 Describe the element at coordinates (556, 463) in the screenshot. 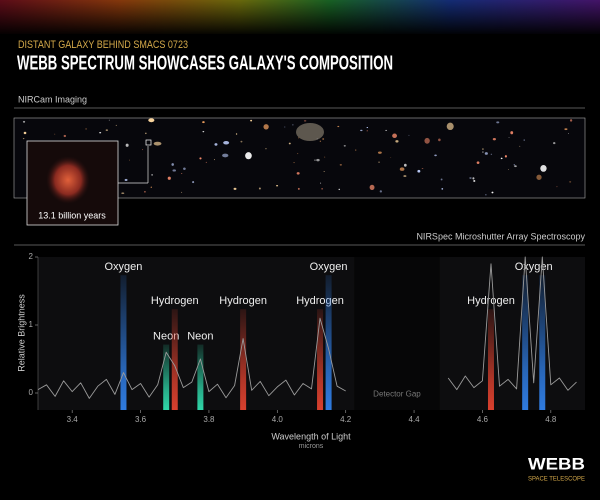

I see `logo: WEBB` at that location.